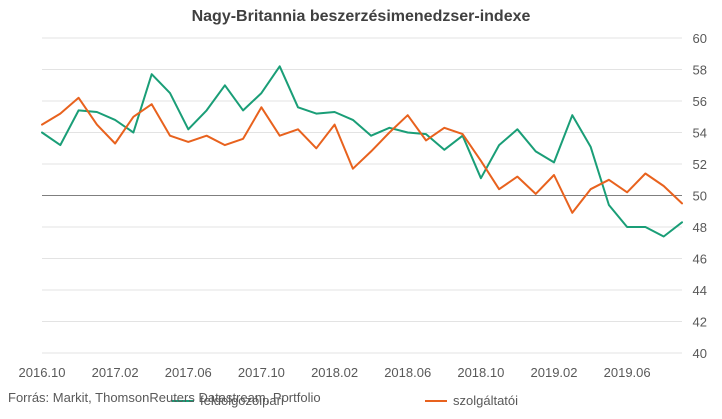 This screenshot has height=419, width=722. What do you see at coordinates (485, 400) in the screenshot?
I see `legend-label: szolgáltatói` at bounding box center [485, 400].